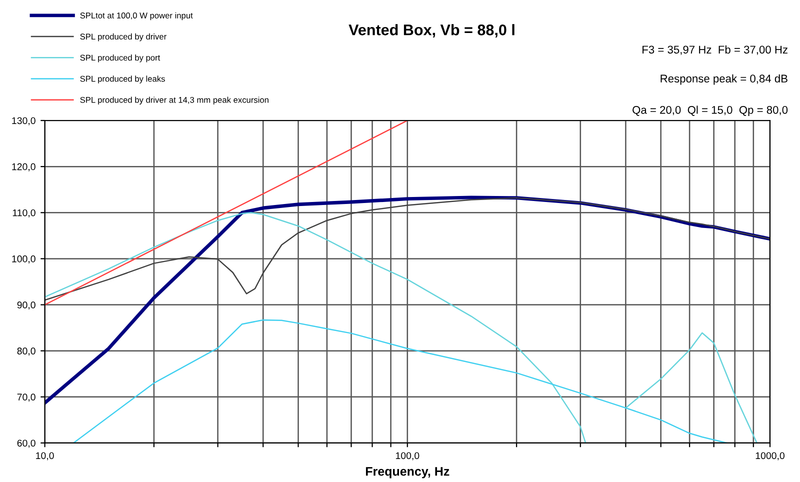 Image resolution: width=800 pixels, height=482 pixels. What do you see at coordinates (26, 305) in the screenshot?
I see `y-tick-label: 90,0` at bounding box center [26, 305].